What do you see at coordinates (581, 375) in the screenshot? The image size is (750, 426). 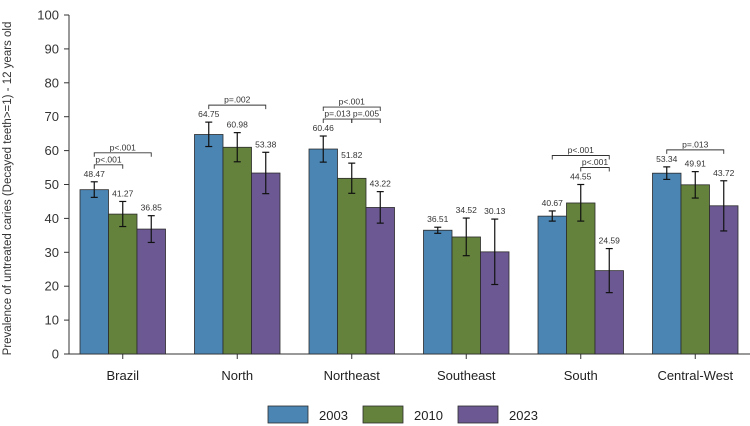 I see `x-tick-label: South` at bounding box center [581, 375].